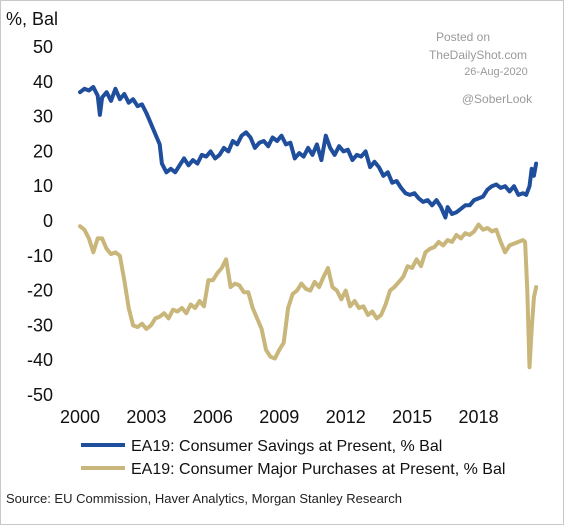 The image size is (564, 529). I want to click on x-tick-label: 2000, so click(80, 417).